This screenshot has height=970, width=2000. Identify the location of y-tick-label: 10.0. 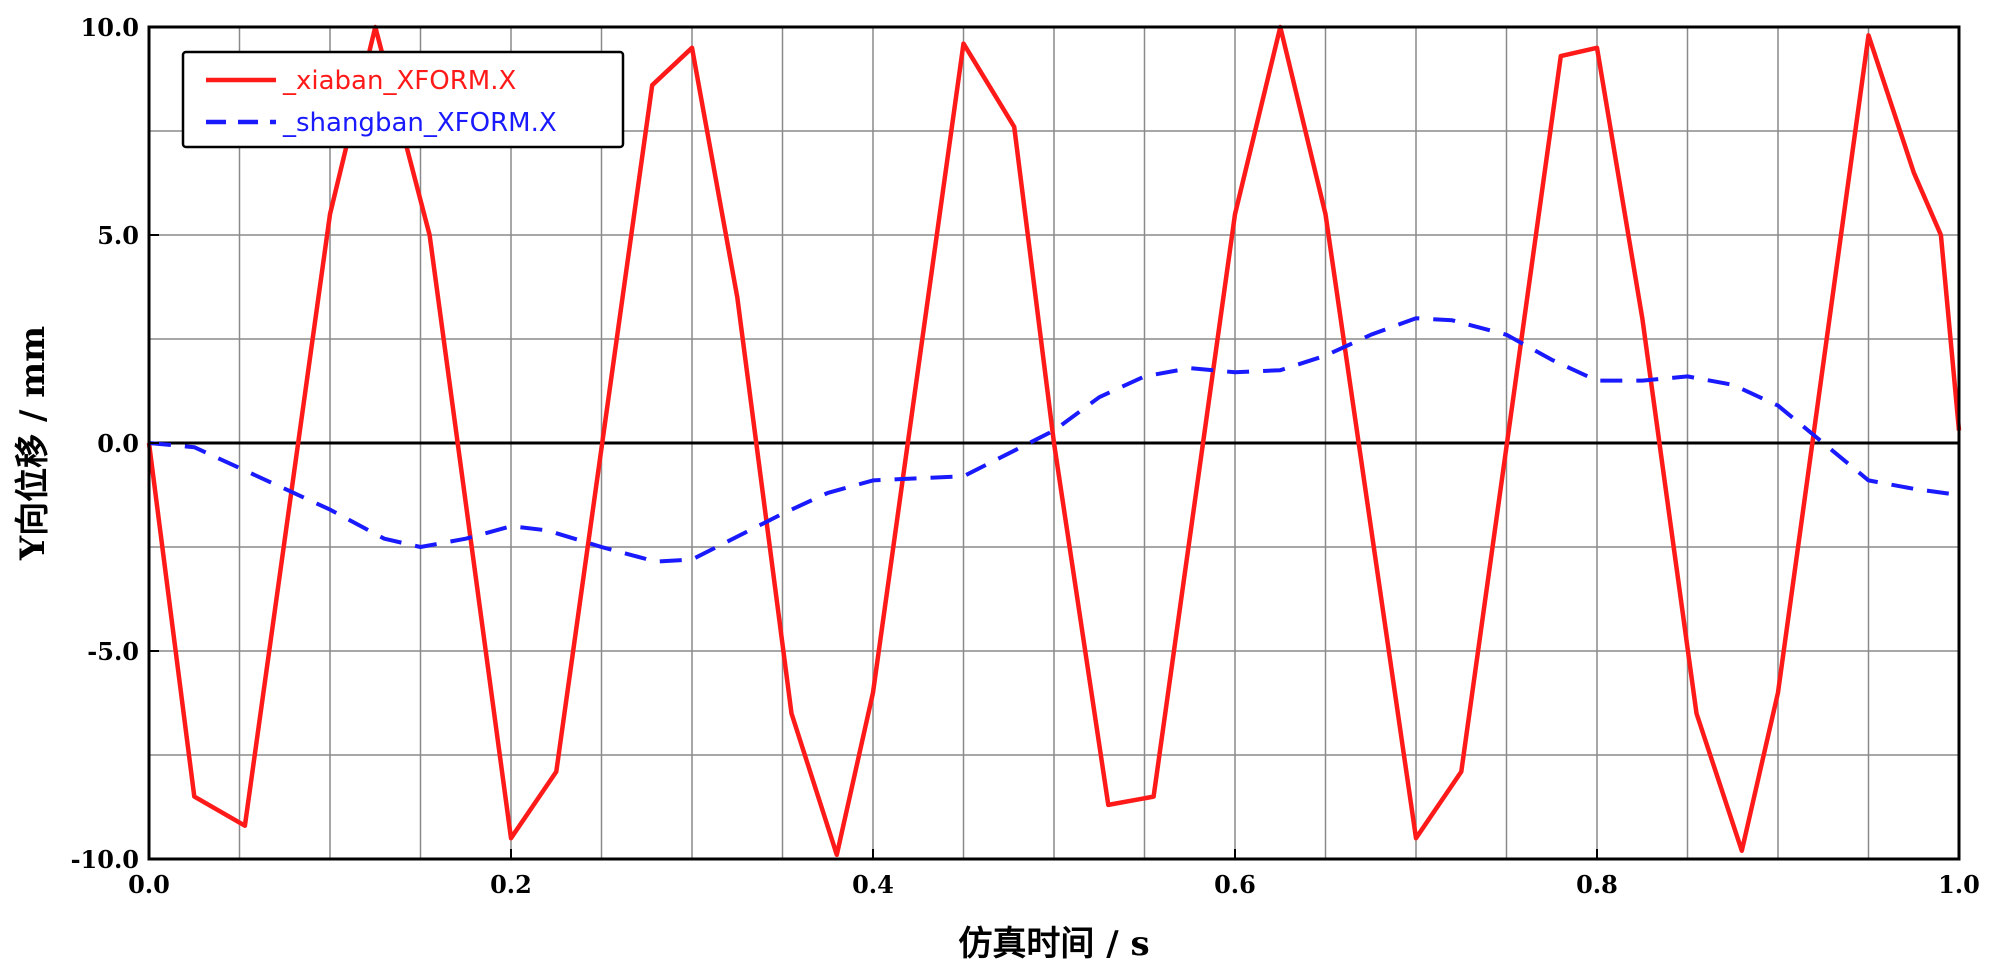
(110, 27).